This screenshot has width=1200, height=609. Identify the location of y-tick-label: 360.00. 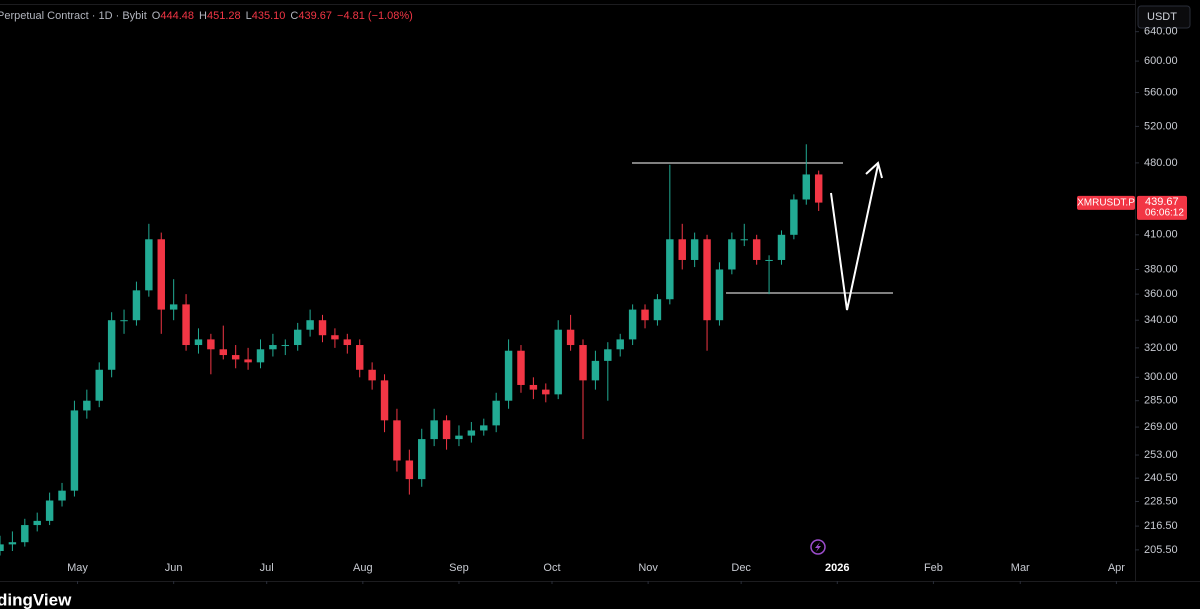
(1161, 294).